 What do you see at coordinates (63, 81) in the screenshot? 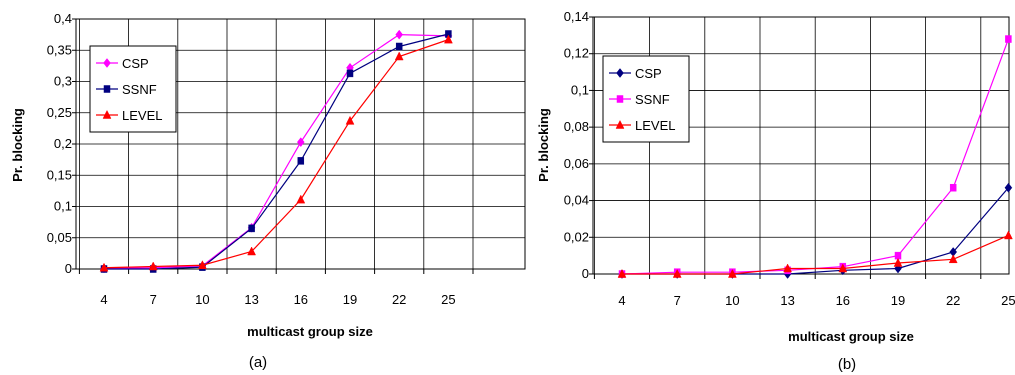
I see `y-tick-label: 0,3` at bounding box center [63, 81].